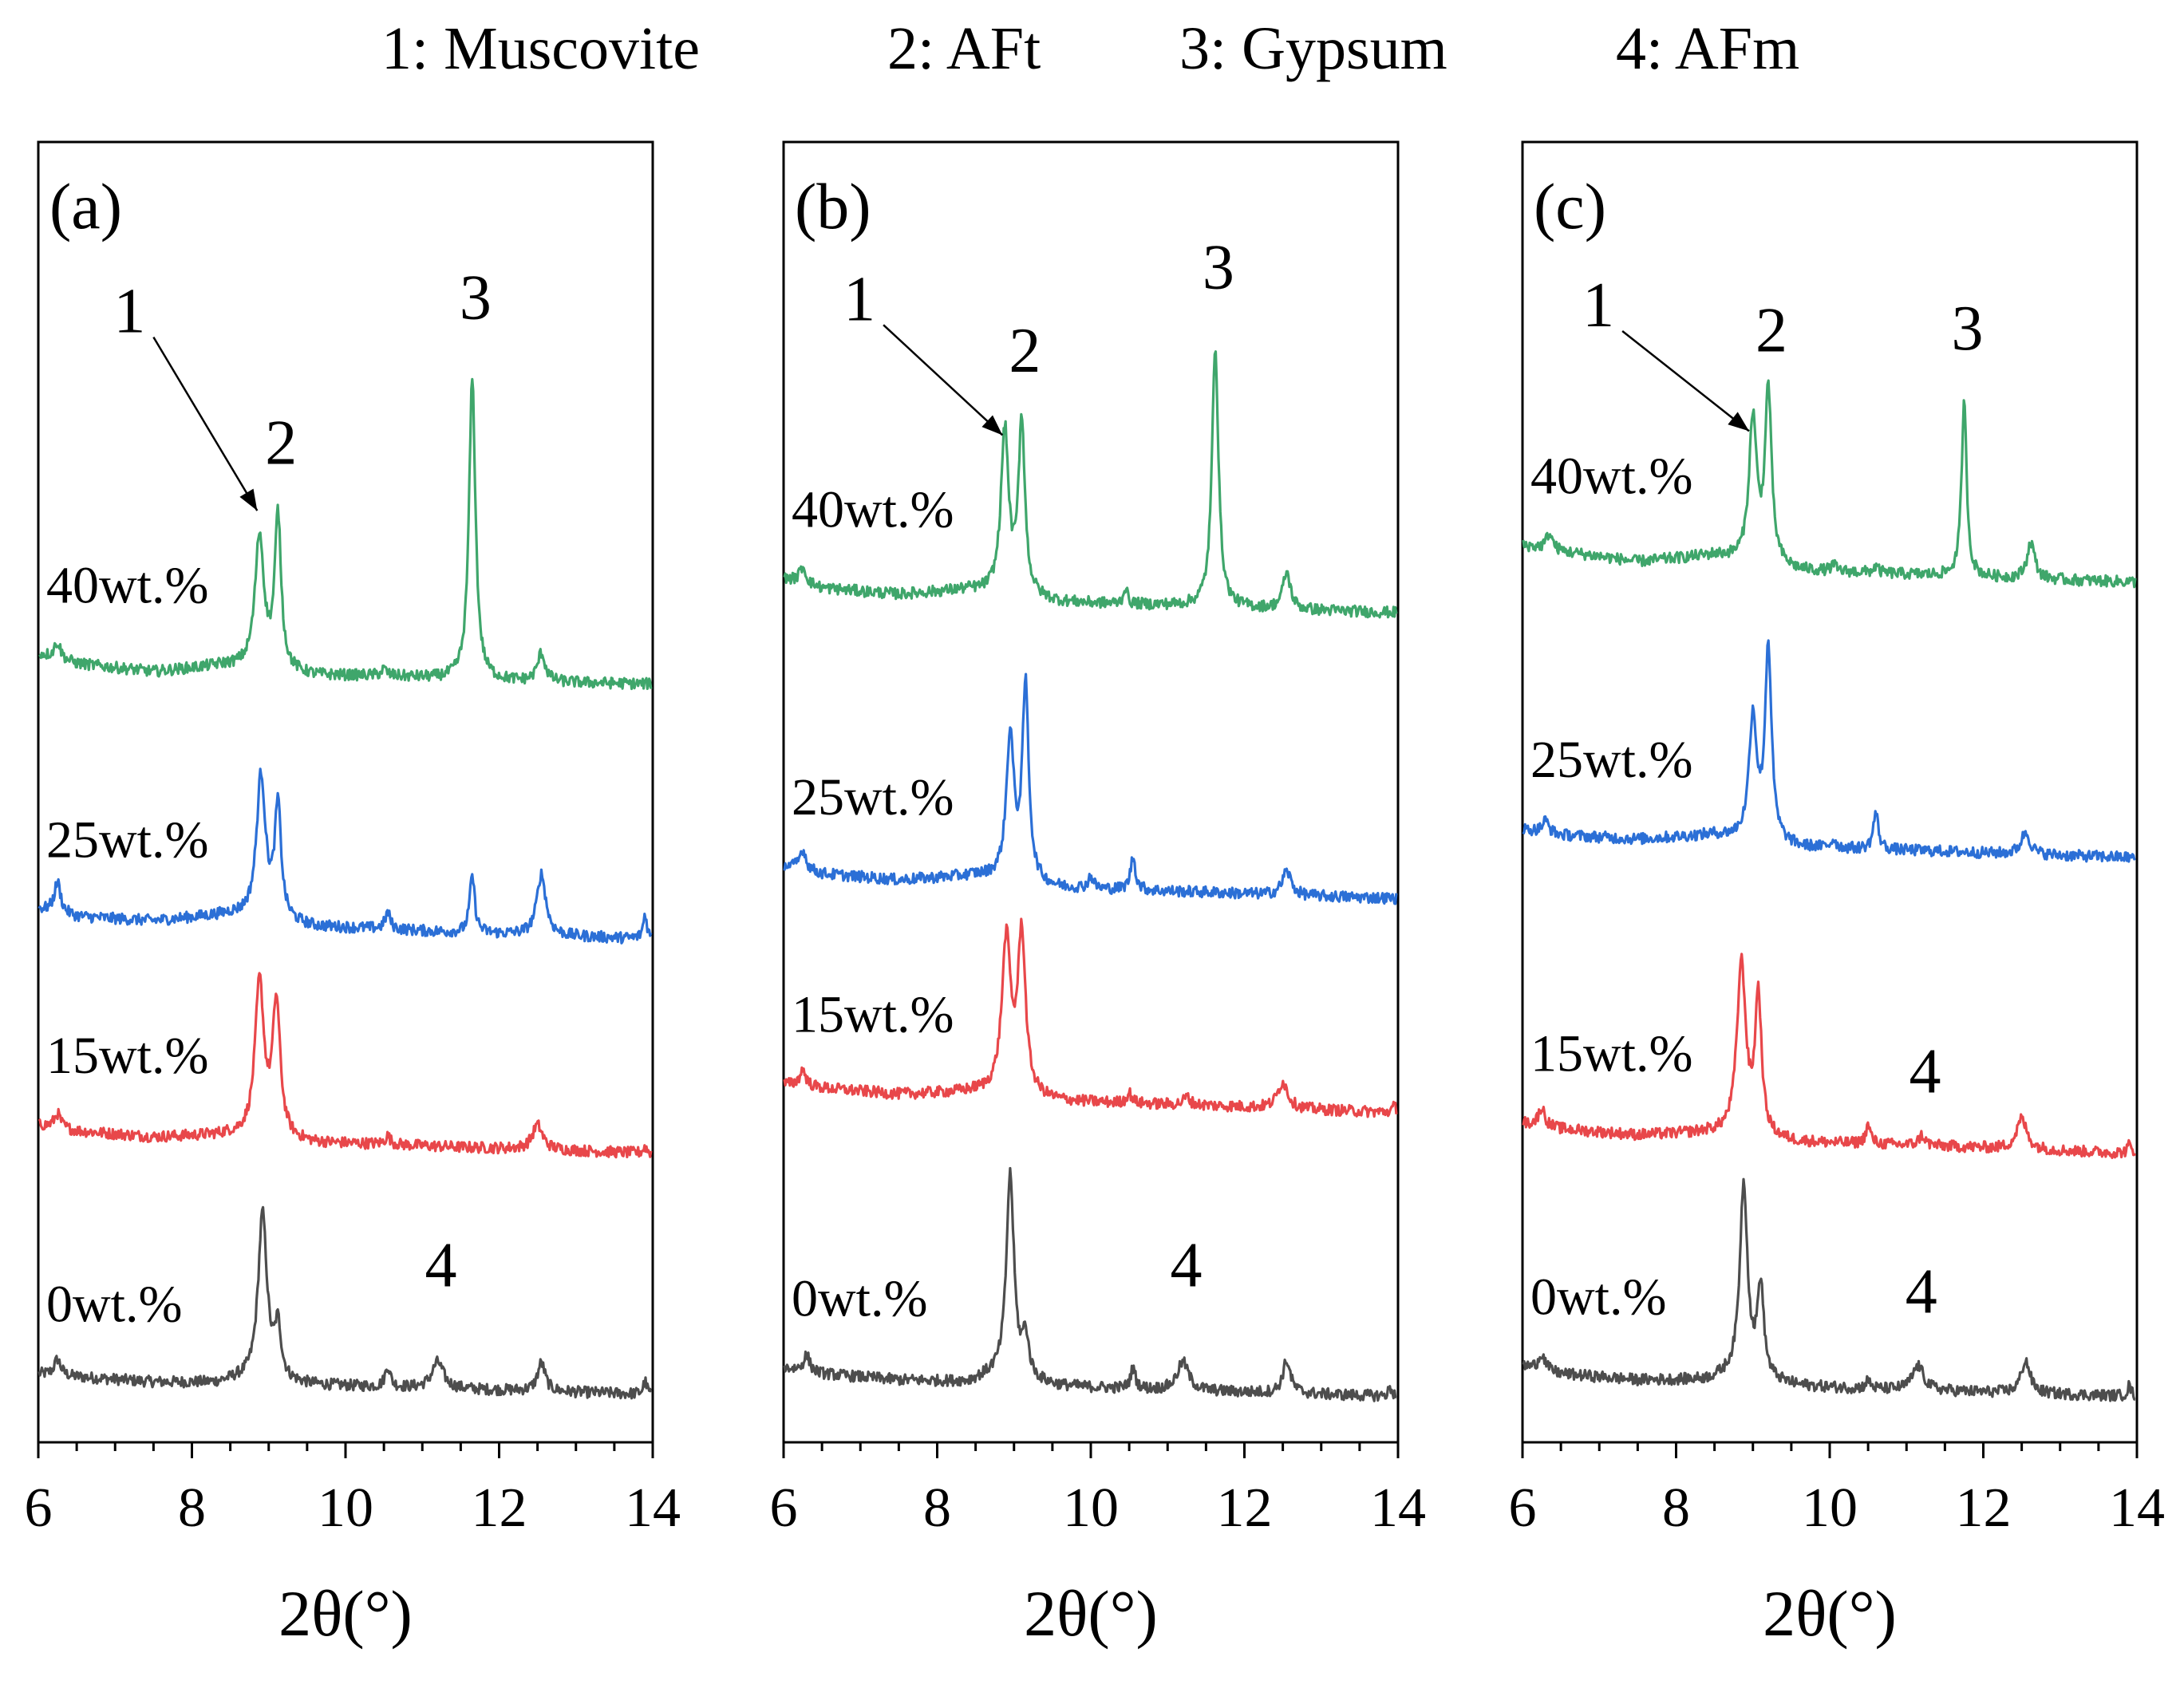 This screenshot has width=2184, height=1688. What do you see at coordinates (540, 48) in the screenshot?
I see `legend-item-muscovite: 1: Muscovite` at bounding box center [540, 48].